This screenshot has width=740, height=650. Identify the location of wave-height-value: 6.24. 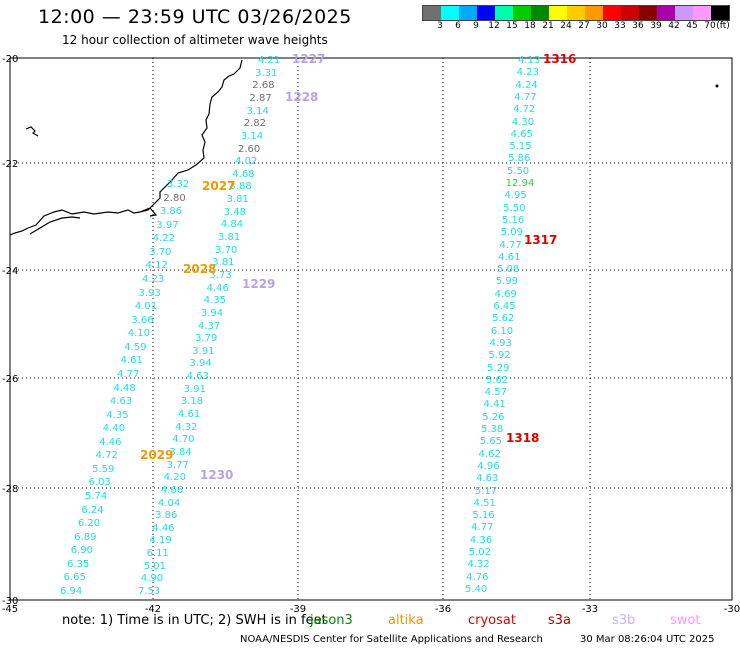
(92, 510).